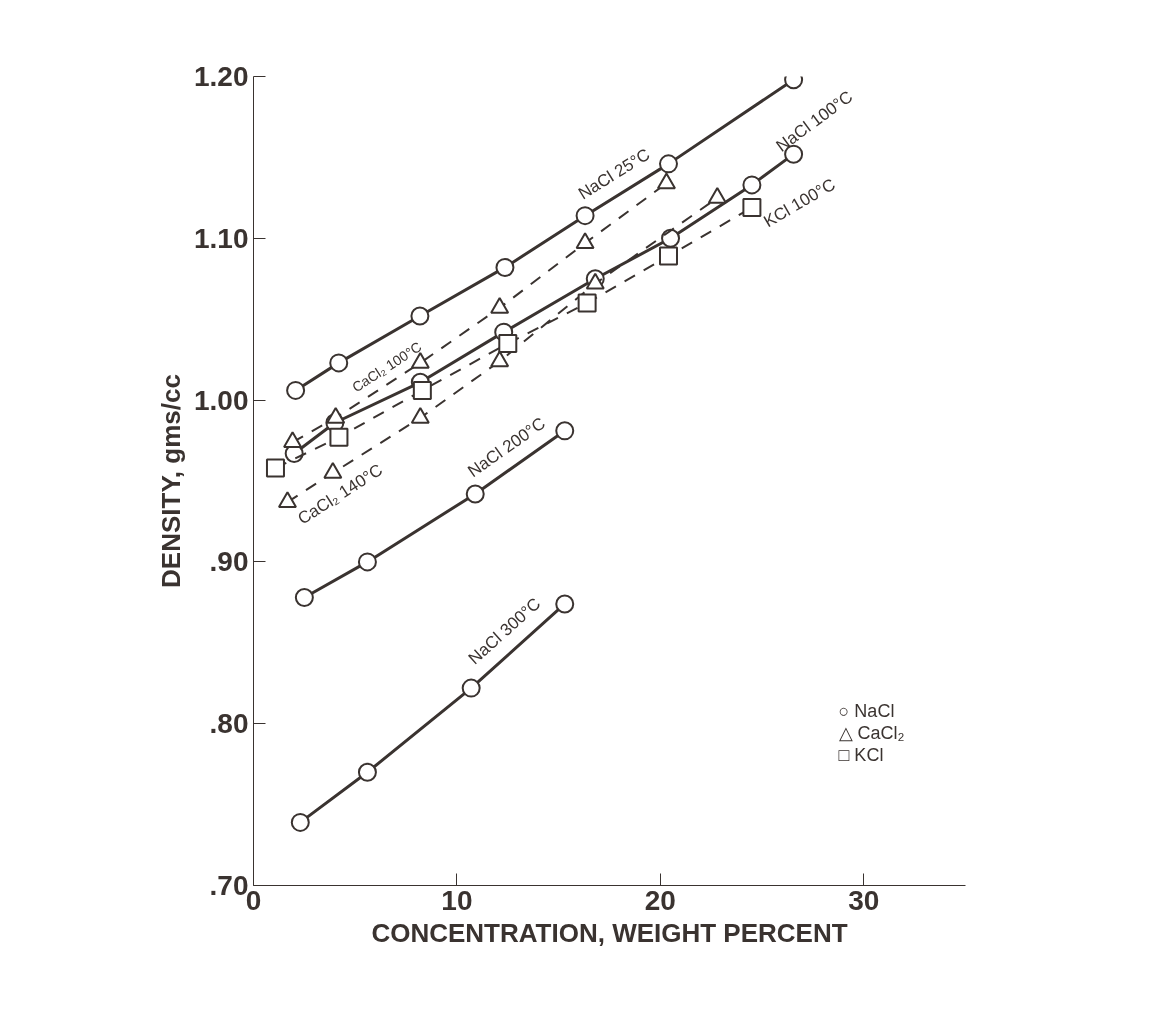  I want to click on y-tick-label: .80, so click(229, 724).